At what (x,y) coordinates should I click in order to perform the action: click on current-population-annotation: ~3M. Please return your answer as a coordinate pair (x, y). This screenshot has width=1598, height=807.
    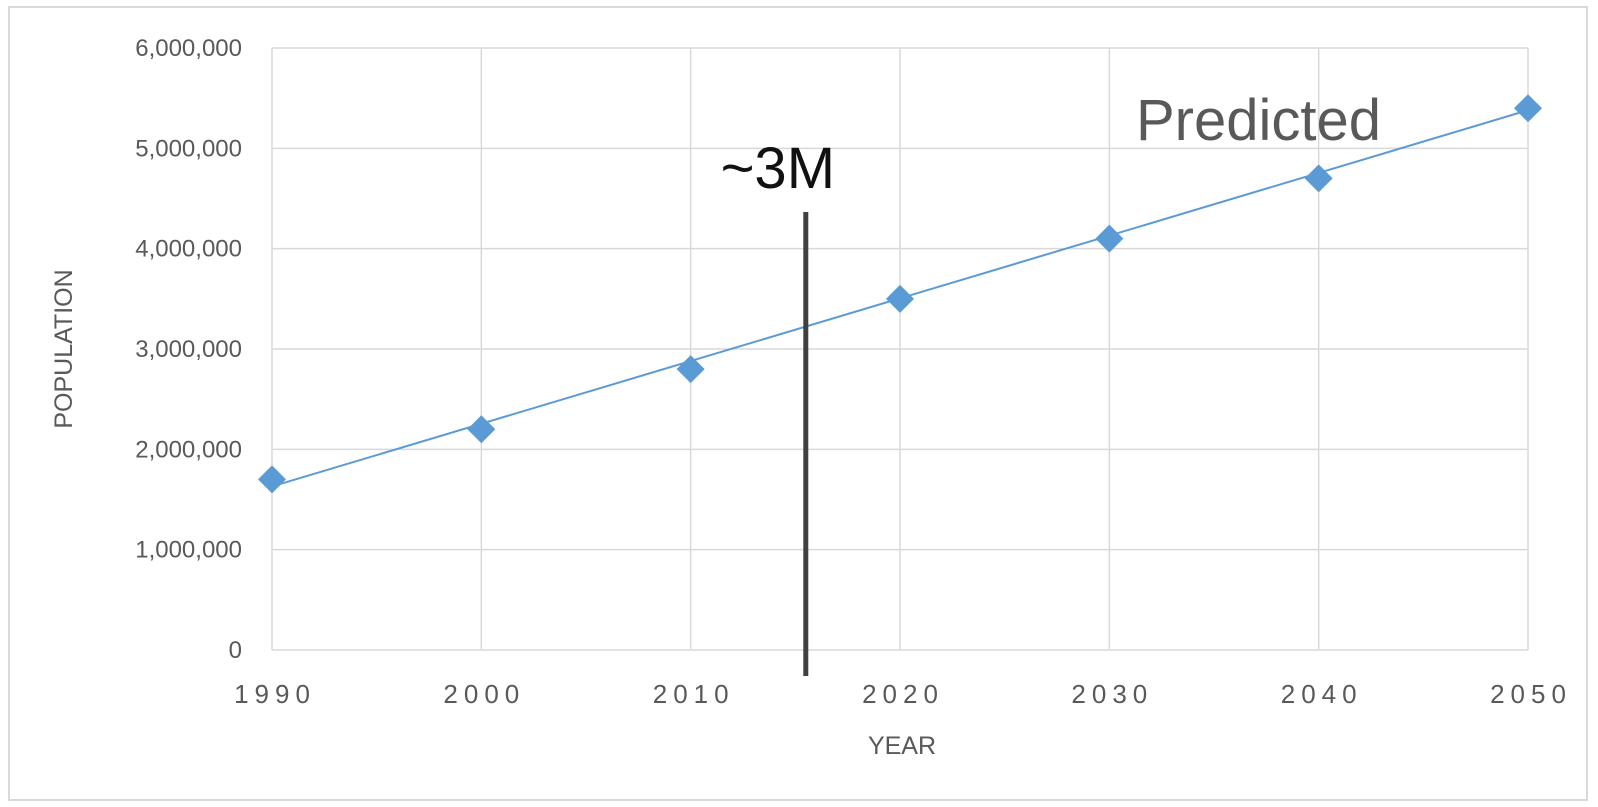
    Looking at the image, I should click on (778, 168).